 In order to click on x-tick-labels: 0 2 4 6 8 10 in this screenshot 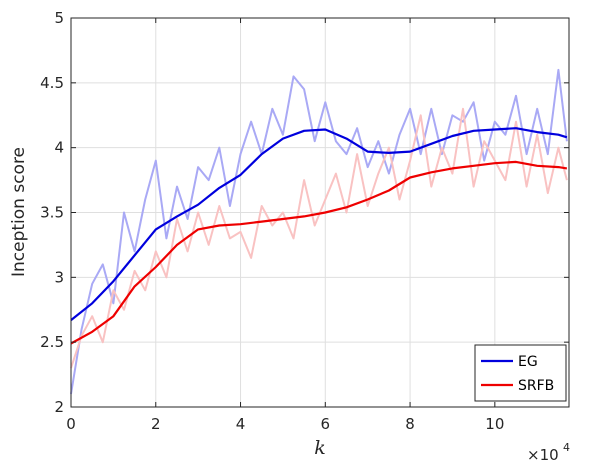, I will do `click(285, 424)`.